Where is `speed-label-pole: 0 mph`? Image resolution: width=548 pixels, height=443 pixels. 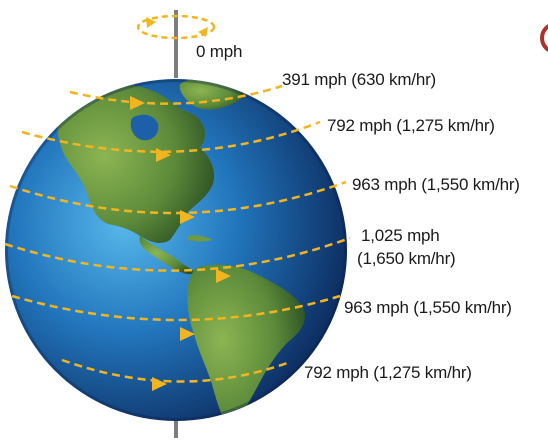 speed-label-pole: 0 mph is located at coordinates (219, 51).